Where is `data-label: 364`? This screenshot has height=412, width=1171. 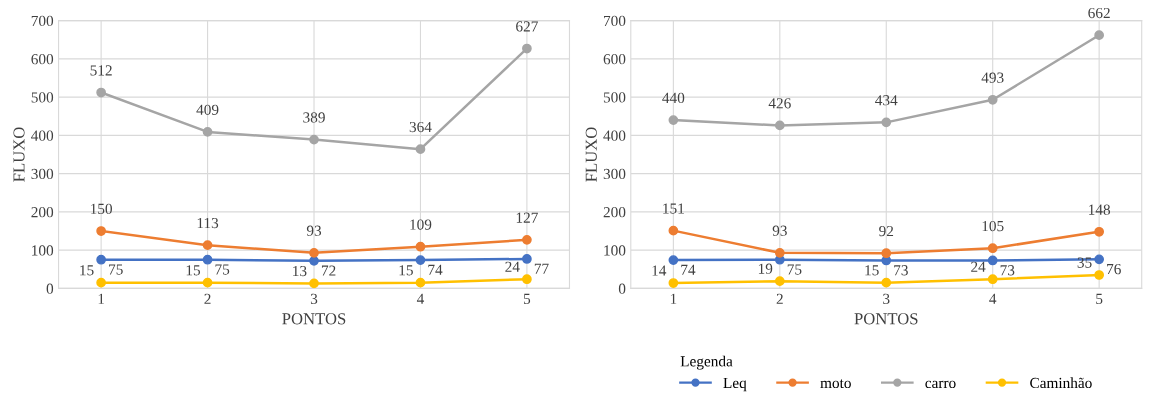 data-label: 364 is located at coordinates (420, 127).